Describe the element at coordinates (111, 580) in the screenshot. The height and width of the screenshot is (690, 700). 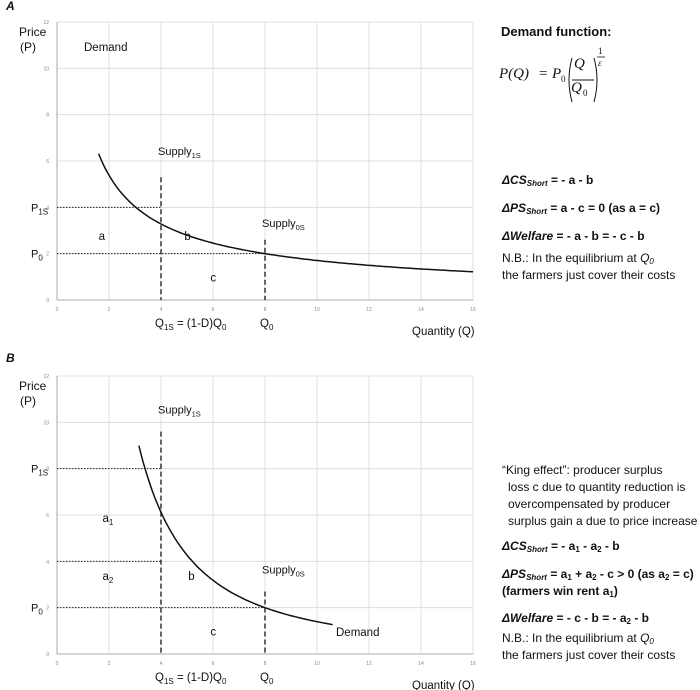
I see `area-label-sub: 2` at that location.